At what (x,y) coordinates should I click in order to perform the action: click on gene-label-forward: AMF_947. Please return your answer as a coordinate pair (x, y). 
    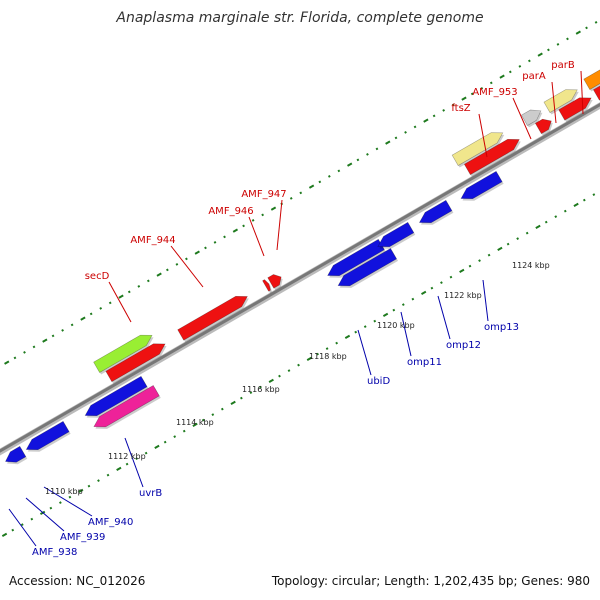
    Looking at the image, I should click on (263, 194).